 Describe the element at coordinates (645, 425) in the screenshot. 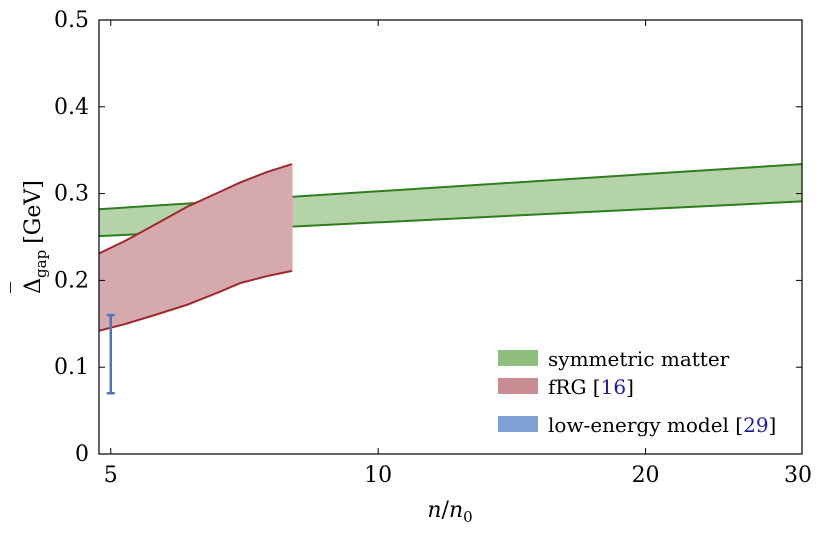

I see `legend-label-low-energy-text: low-energy model [` at that location.